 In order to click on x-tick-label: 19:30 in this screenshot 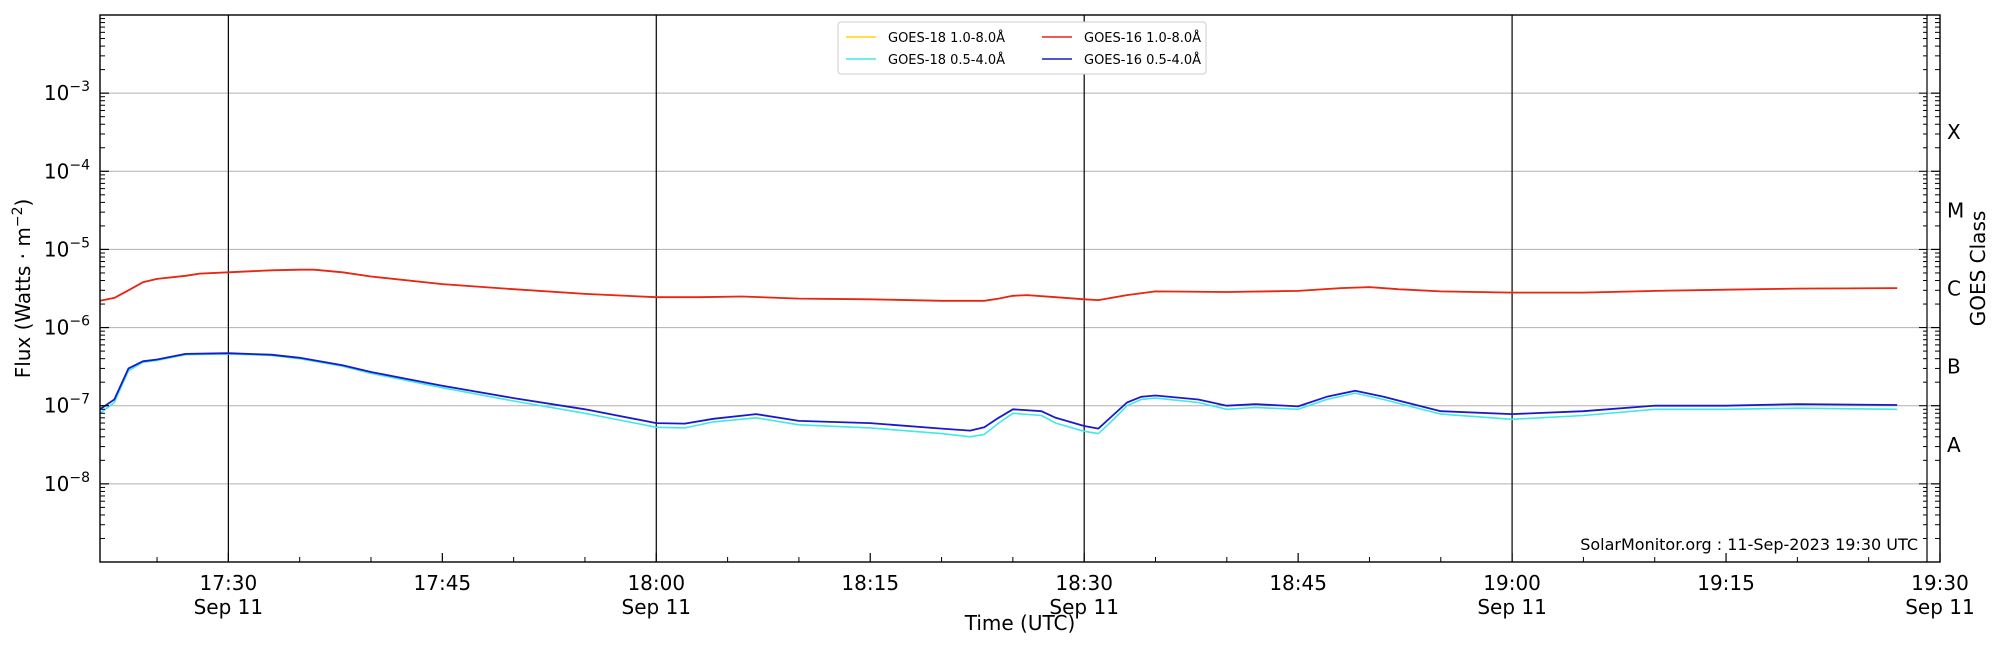, I will do `click(1940, 583)`.